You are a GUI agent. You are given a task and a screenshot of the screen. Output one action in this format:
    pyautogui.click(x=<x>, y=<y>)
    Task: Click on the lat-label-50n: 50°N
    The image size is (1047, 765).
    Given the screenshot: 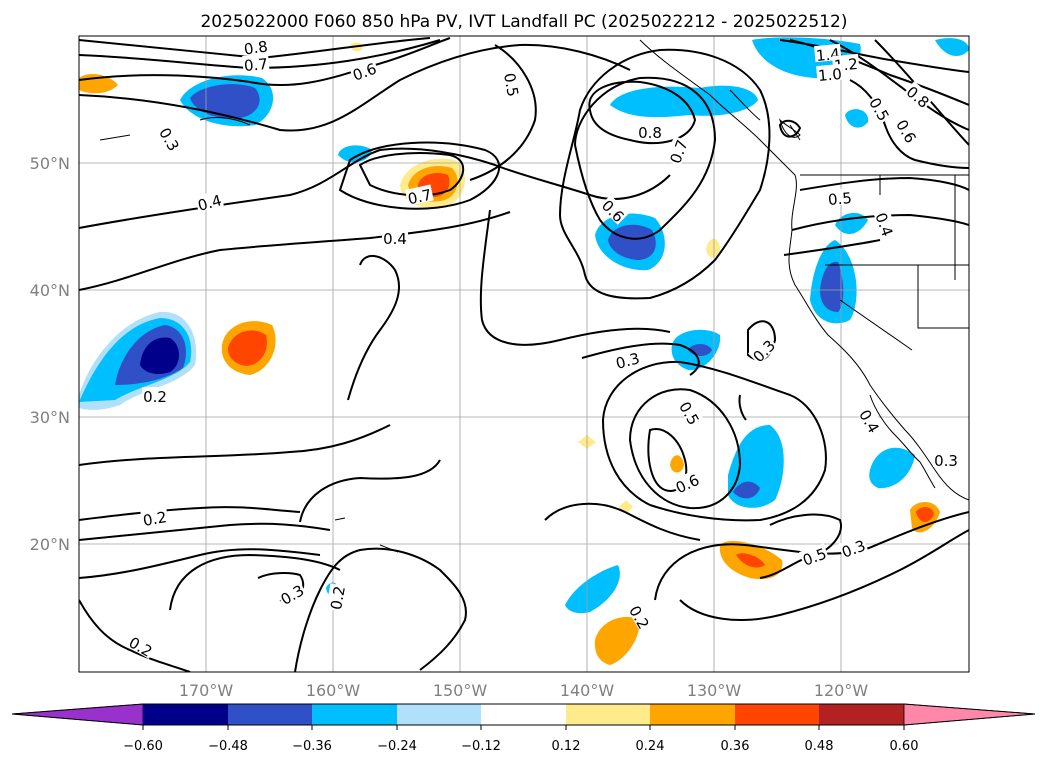 What is the action you would take?
    pyautogui.click(x=50, y=163)
    